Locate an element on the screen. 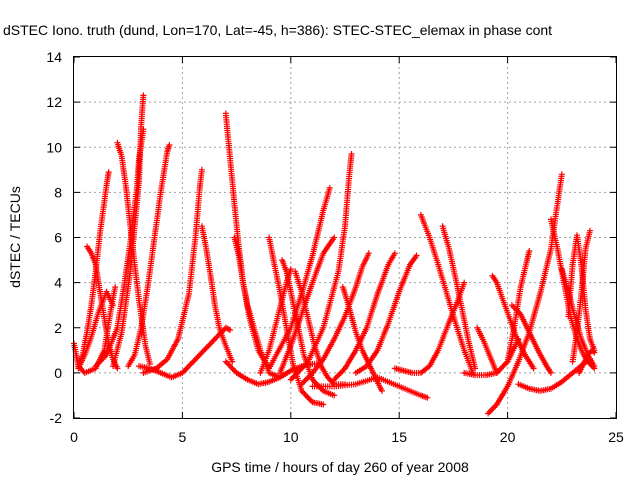 This screenshot has width=640, height=480. x-tick-label: 25 is located at coordinates (616, 437).